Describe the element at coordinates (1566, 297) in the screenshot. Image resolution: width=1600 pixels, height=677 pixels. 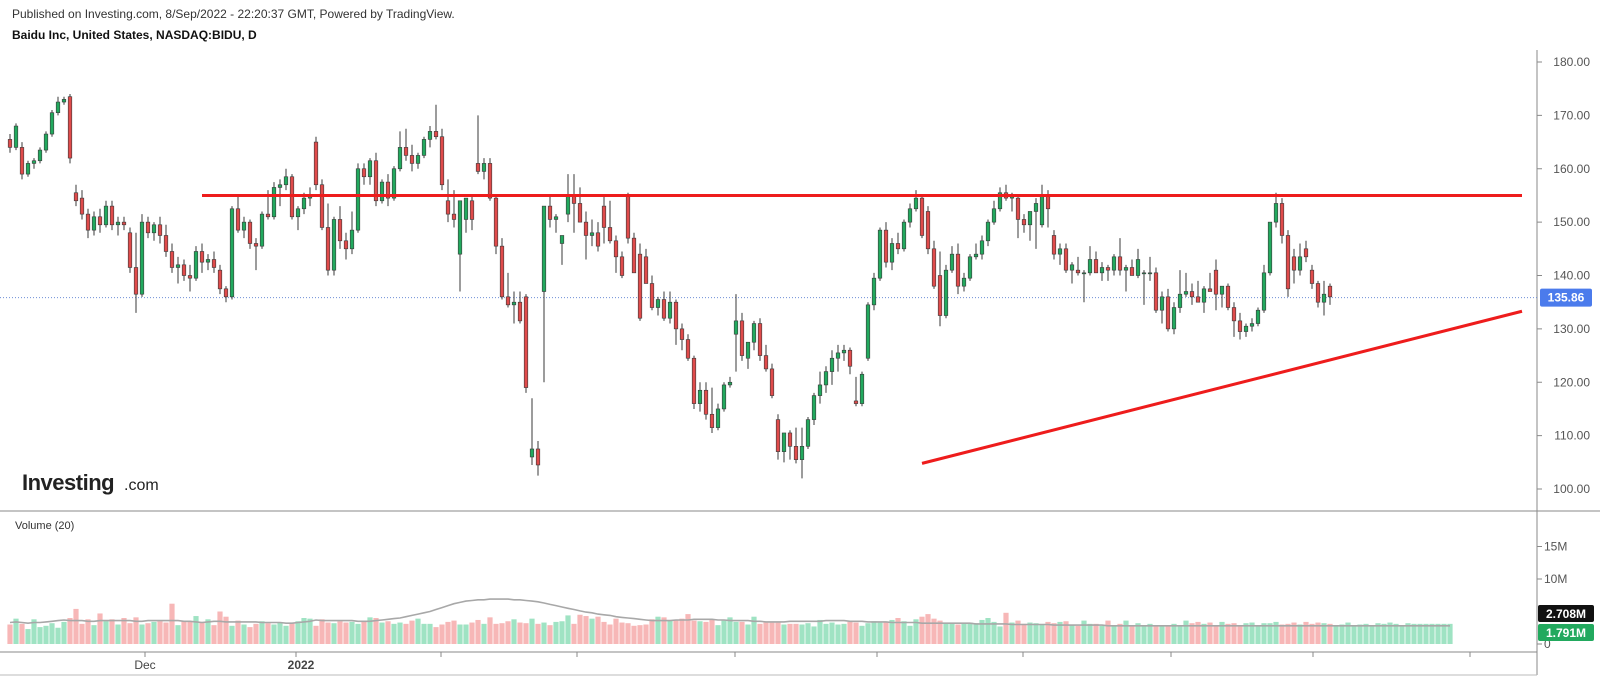
I see `last-price-badge: 135.86` at that location.